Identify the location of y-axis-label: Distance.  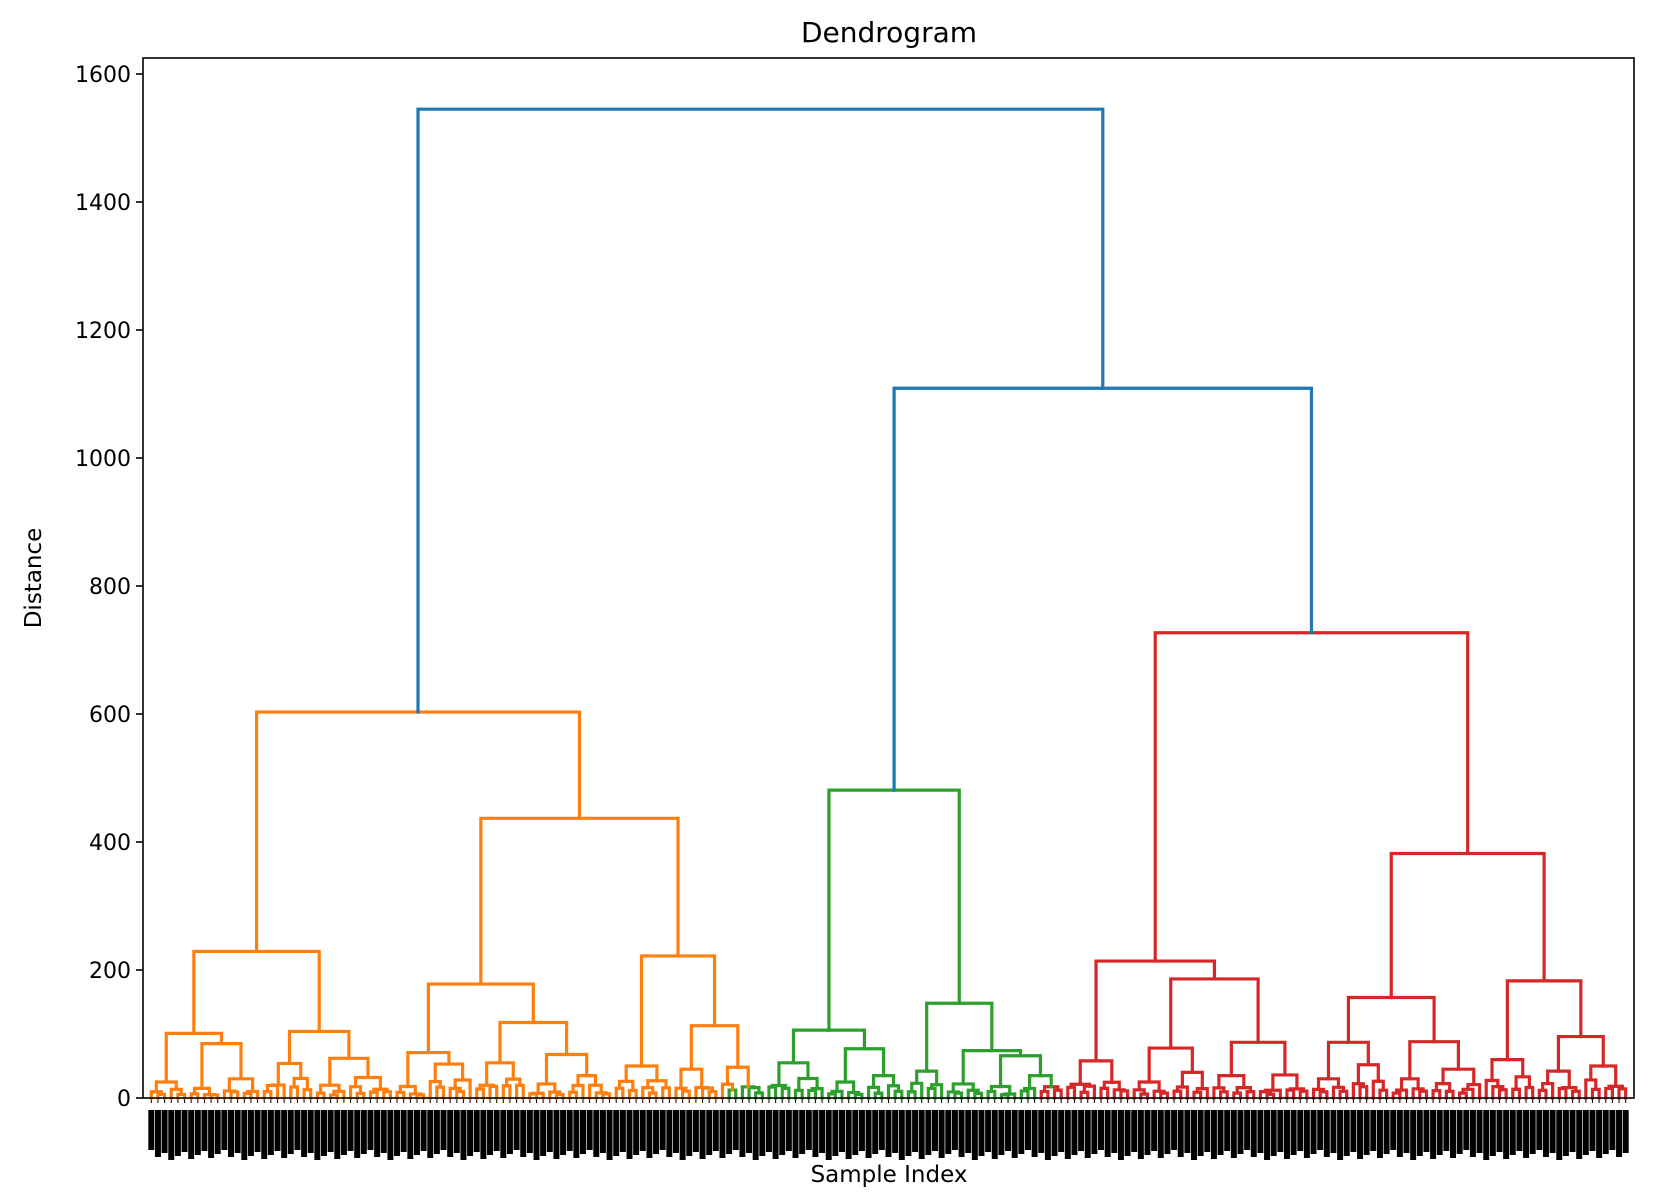
(34, 578).